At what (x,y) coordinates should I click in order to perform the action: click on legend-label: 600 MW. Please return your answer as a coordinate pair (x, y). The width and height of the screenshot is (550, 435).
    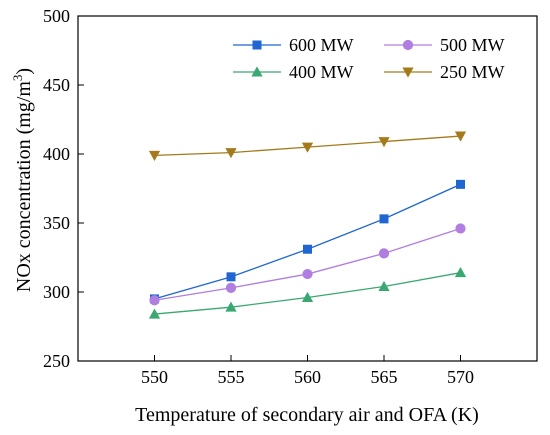
    Looking at the image, I should click on (321, 45).